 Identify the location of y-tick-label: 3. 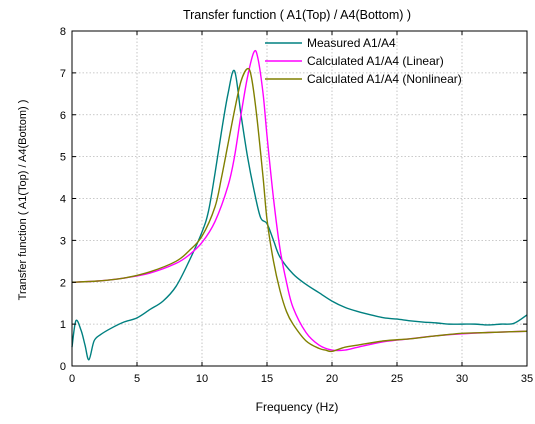
(63, 241).